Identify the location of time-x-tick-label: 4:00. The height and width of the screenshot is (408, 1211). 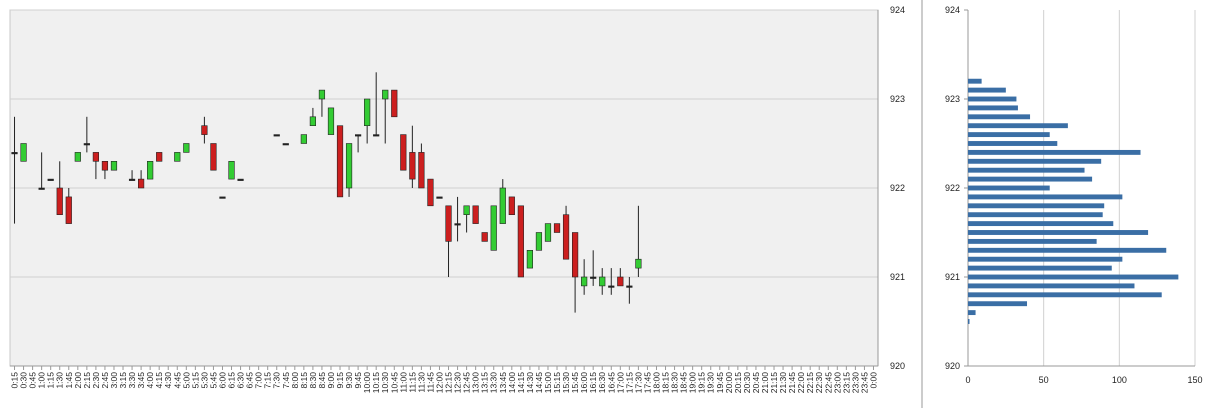
(150, 380).